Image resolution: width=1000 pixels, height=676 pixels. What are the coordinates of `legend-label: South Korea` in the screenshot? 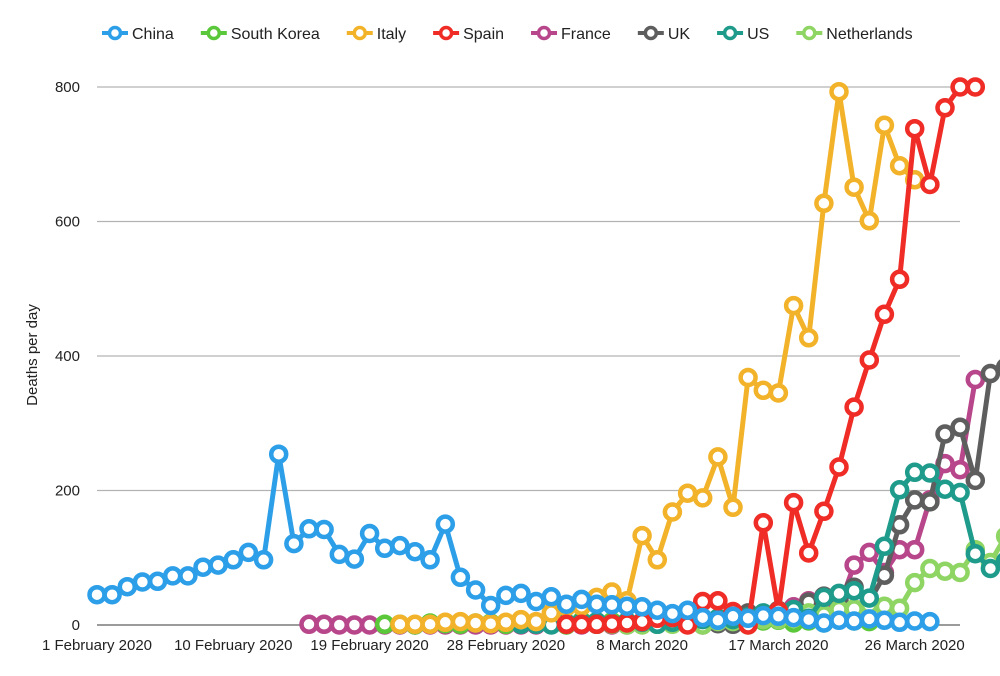 It's located at (275, 34).